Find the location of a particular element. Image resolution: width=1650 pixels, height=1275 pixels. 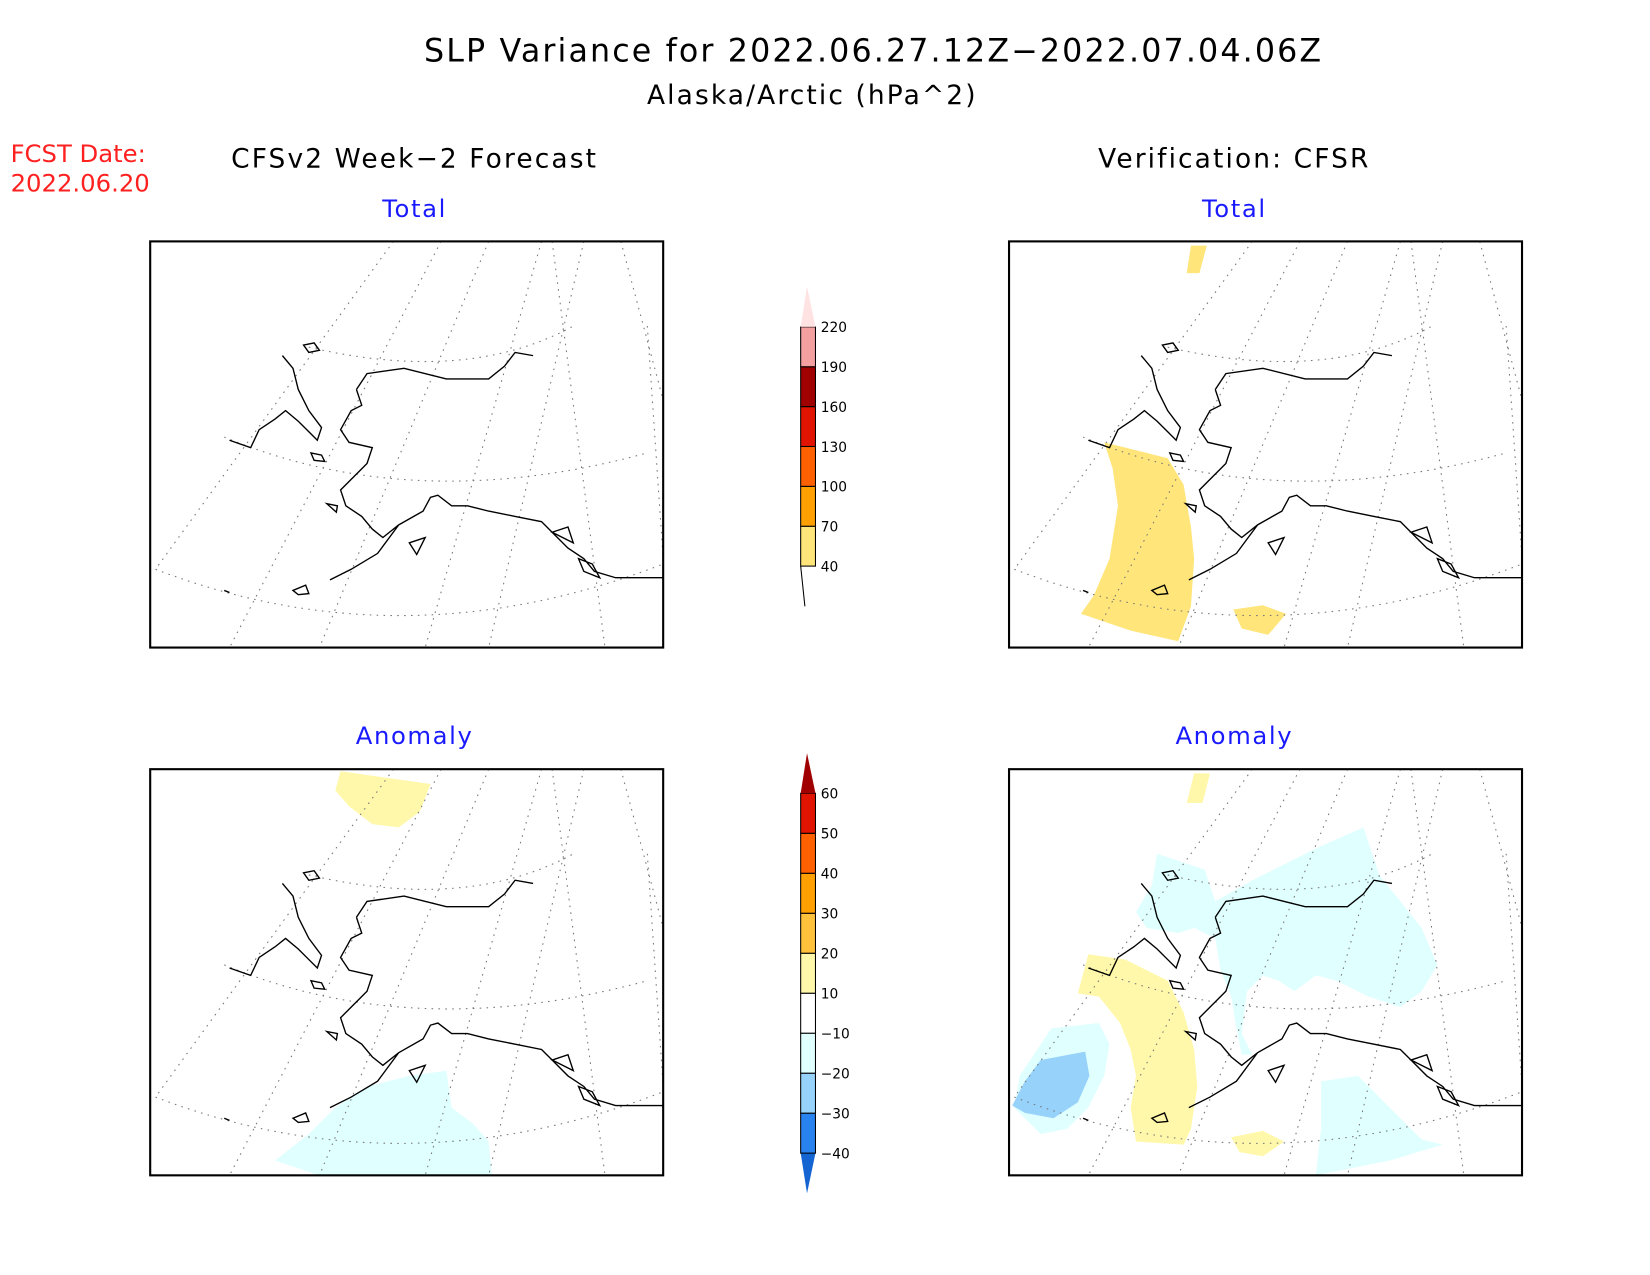

total-colorbar: 40 70 100 130 160 190 220 is located at coordinates (823, 446).